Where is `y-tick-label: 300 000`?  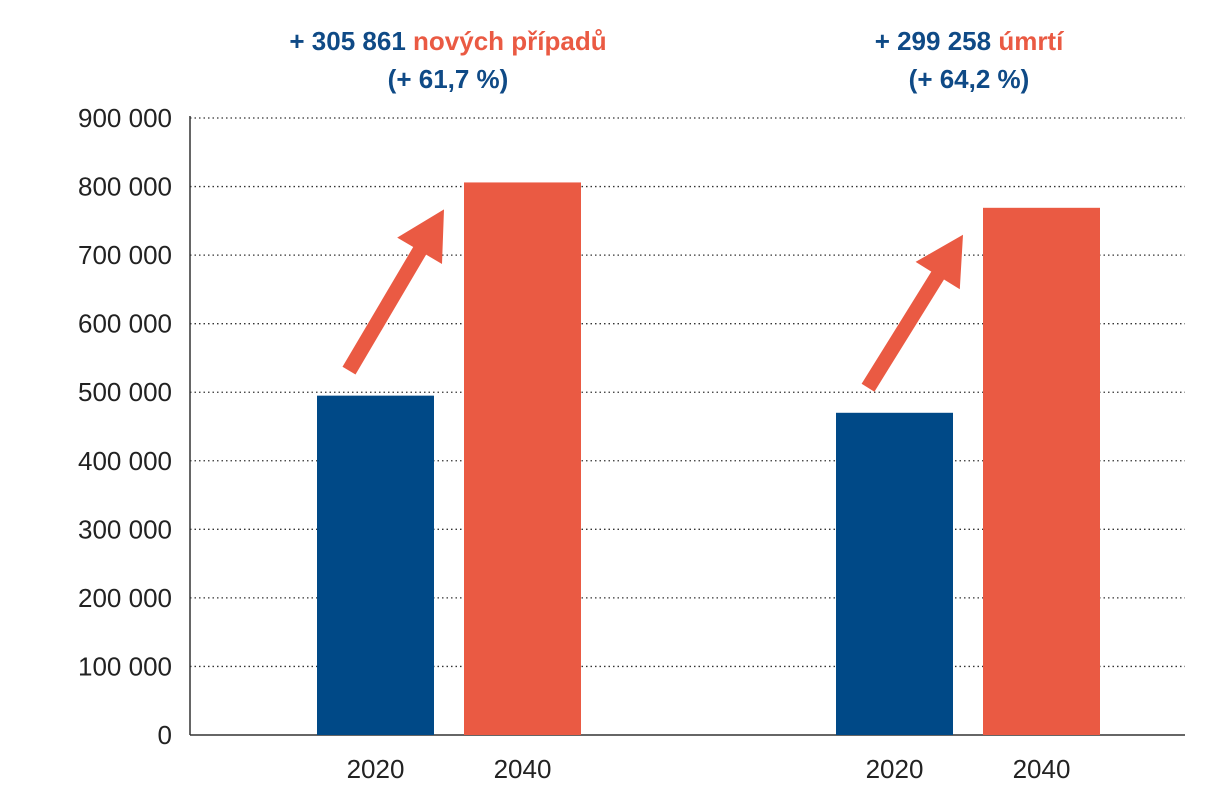
y-tick-label: 300 000 is located at coordinates (125, 529).